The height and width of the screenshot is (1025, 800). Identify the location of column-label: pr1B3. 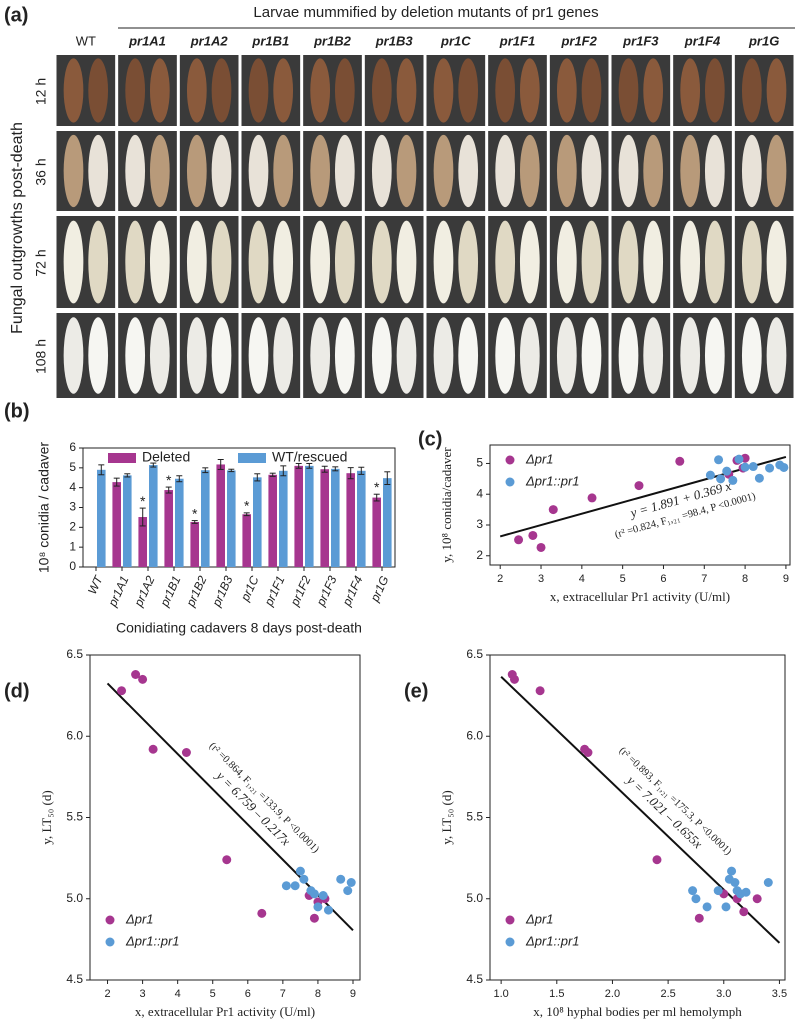
(394, 40).